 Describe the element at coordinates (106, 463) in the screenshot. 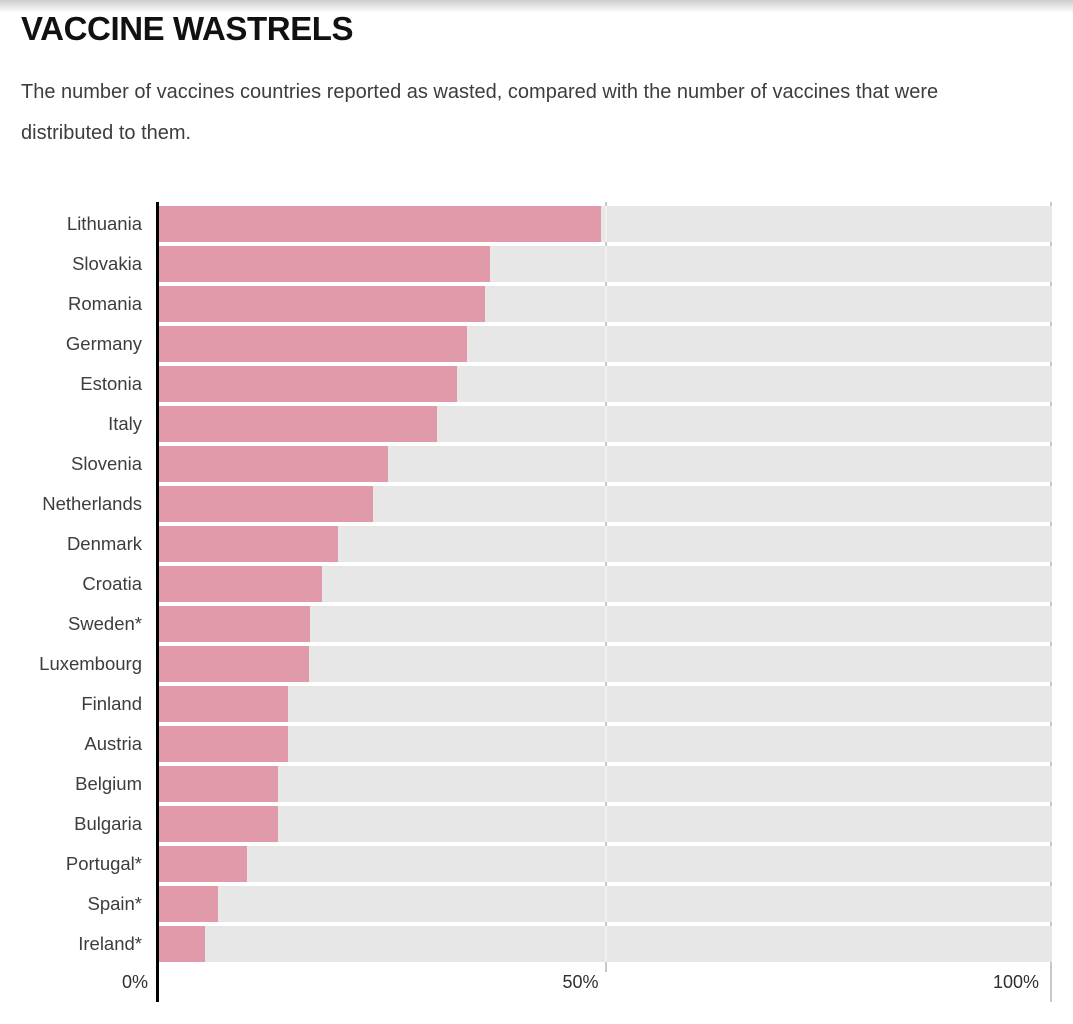

I see `country-label: Slovenia` at that location.